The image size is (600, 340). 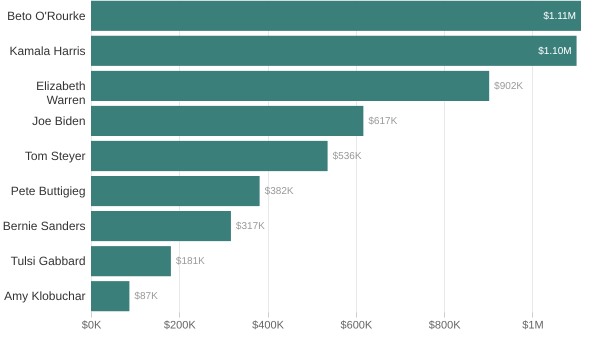 I want to click on x-tick-label: $0K, so click(x=92, y=326).